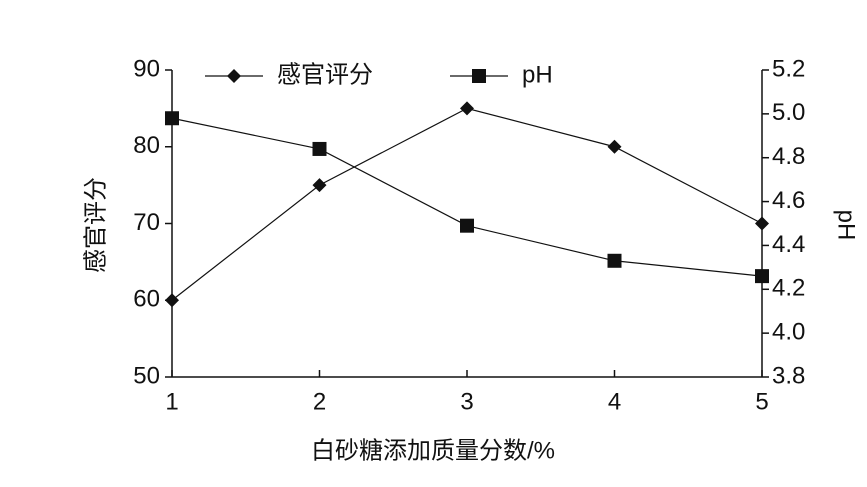  I want to click on y2-tick-label: 4.6, so click(788, 200).